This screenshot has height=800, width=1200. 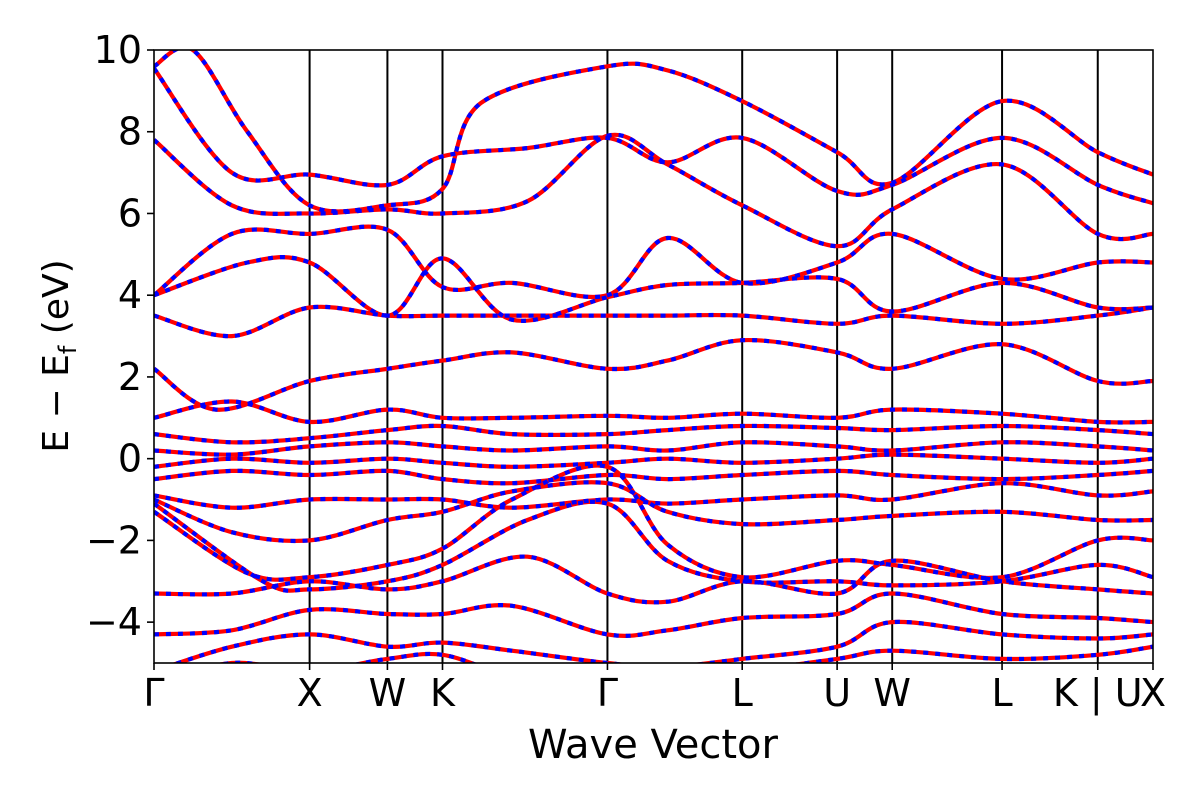 I want to click on x-tick-label: K, so click(x=443, y=693).